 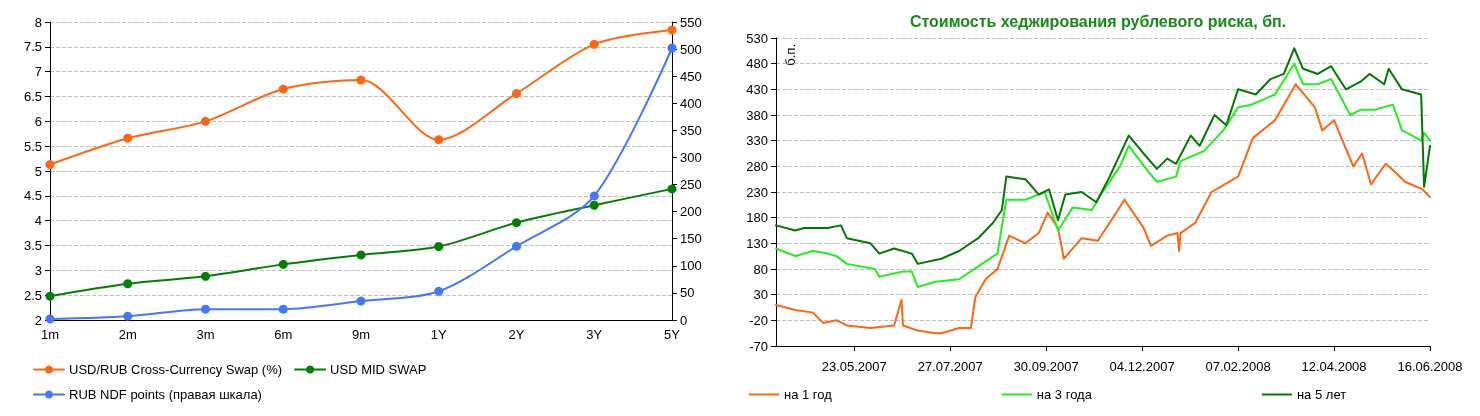 What do you see at coordinates (205, 334) in the screenshot?
I see `x-tick-label: 3m` at bounding box center [205, 334].